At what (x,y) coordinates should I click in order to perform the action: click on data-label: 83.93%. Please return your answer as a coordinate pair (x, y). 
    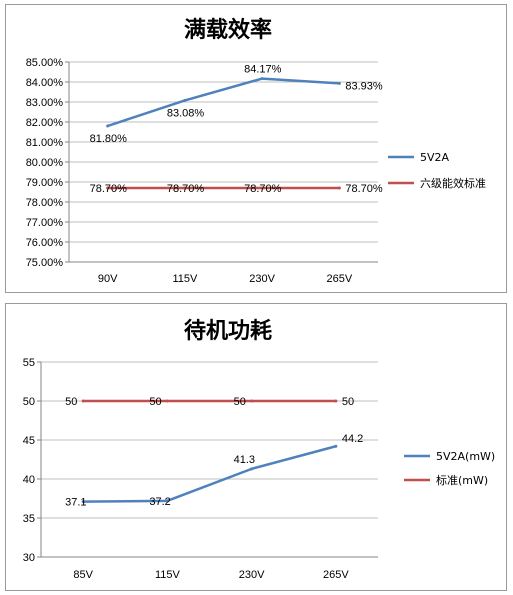
    Looking at the image, I should click on (364, 86).